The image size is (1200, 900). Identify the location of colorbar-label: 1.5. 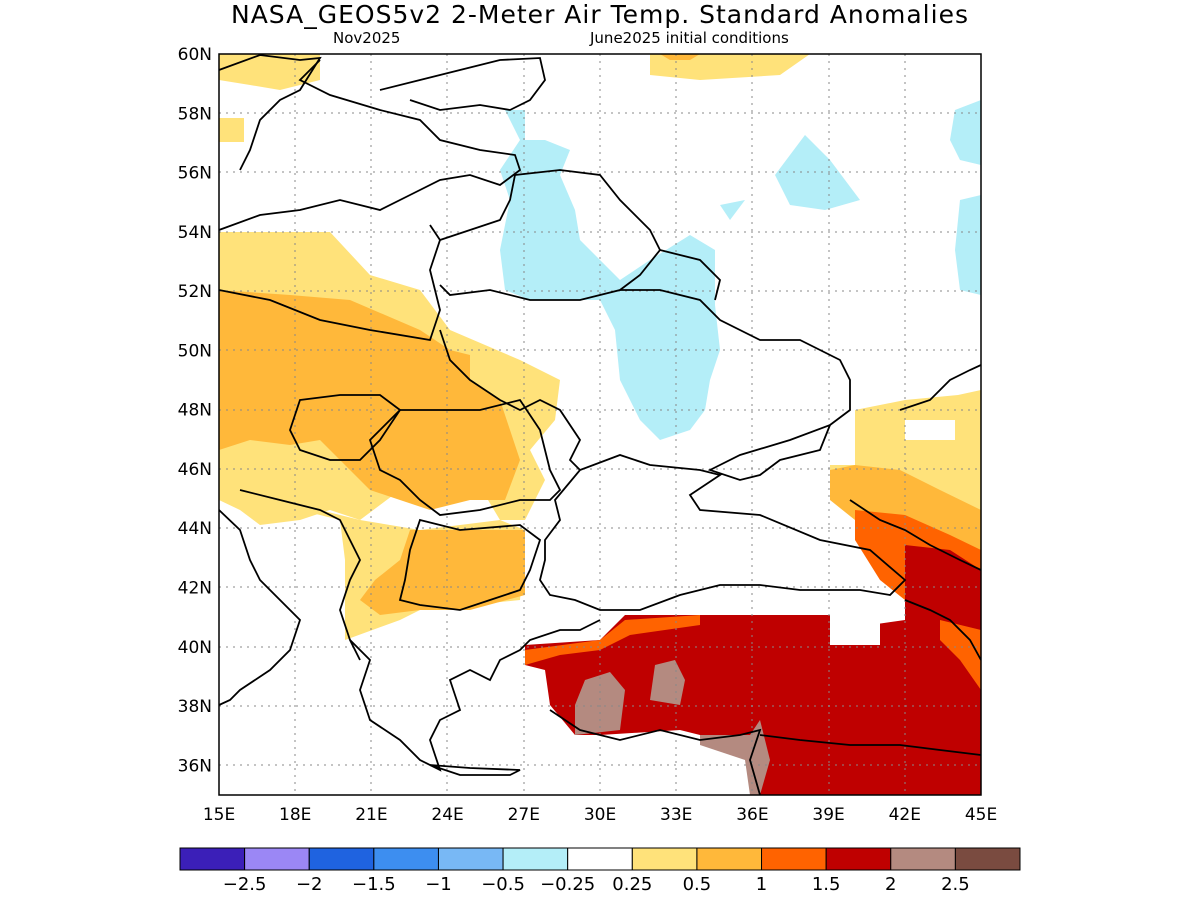
(826, 884).